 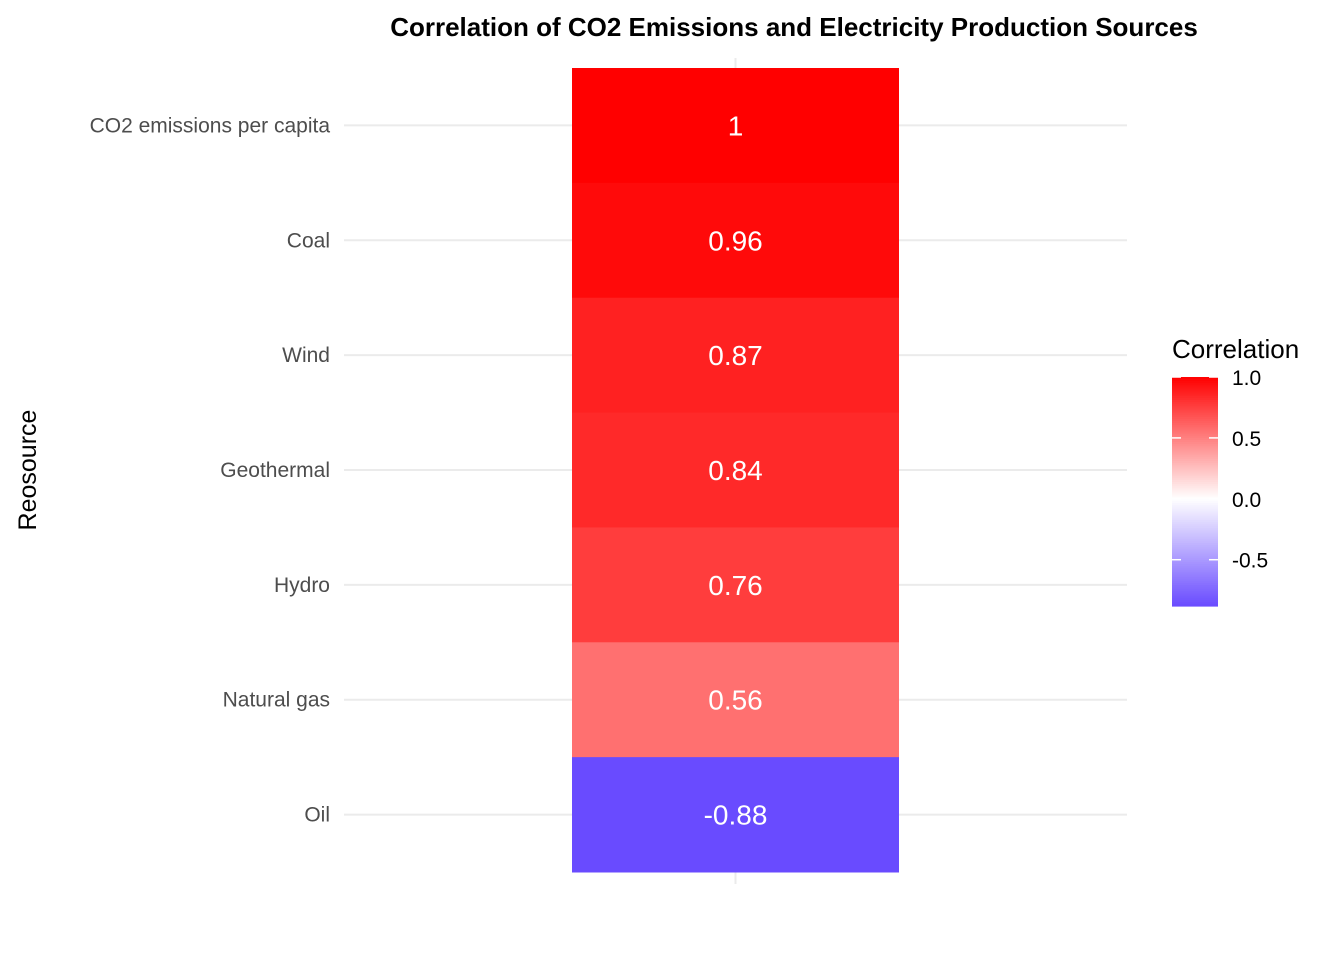 I want to click on cell-value-label: 0.84, so click(x=735, y=470).